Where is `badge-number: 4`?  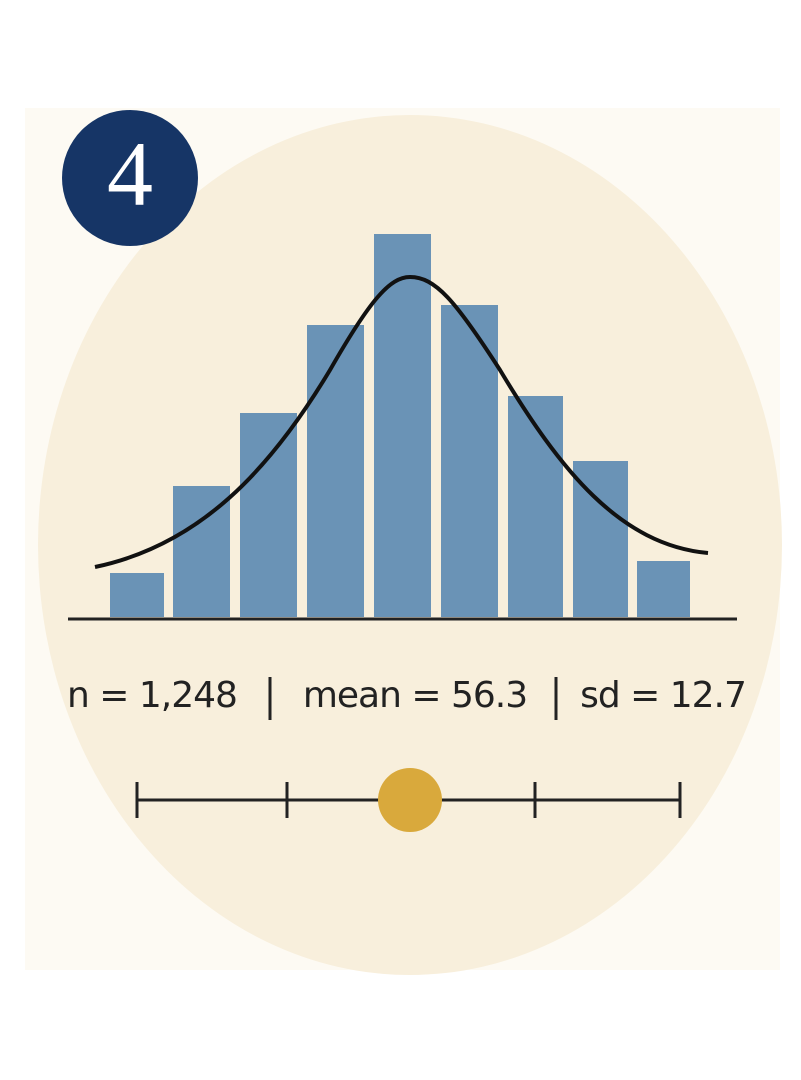 badge-number: 4 is located at coordinates (130, 174).